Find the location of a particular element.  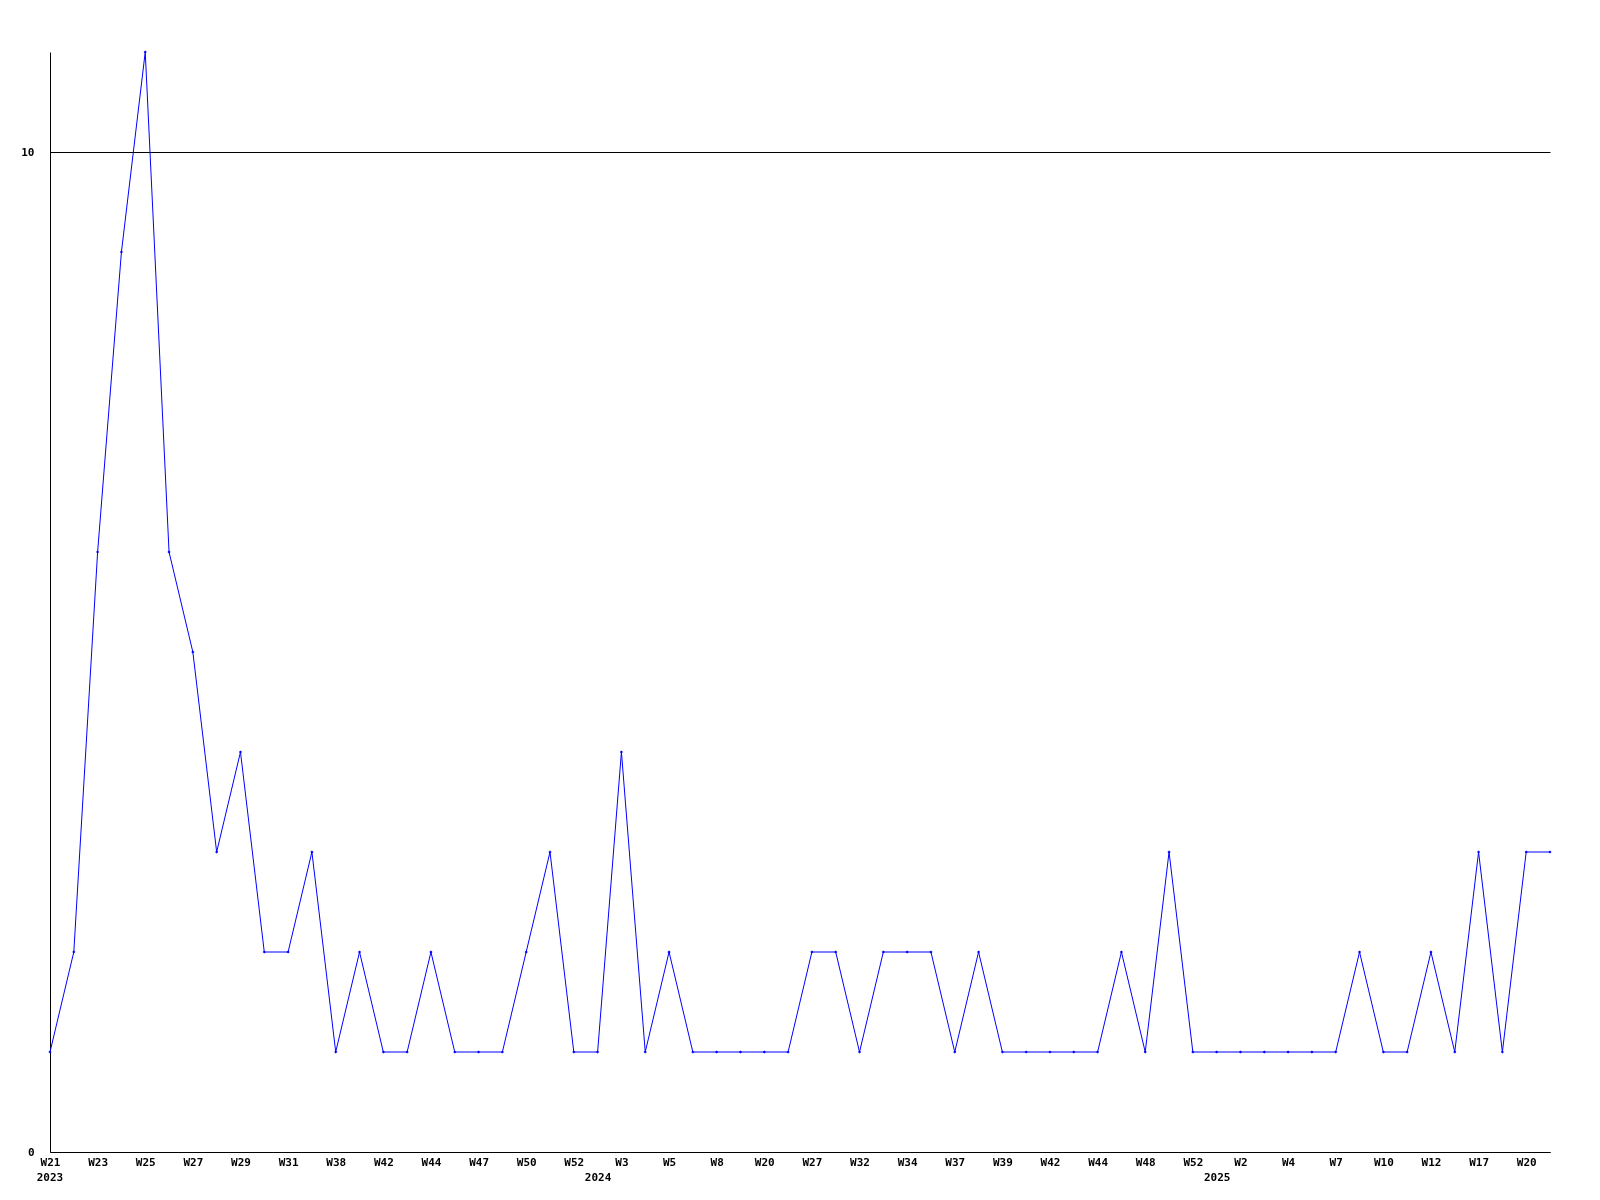

x-tick-label: W5 is located at coordinates (669, 1162).